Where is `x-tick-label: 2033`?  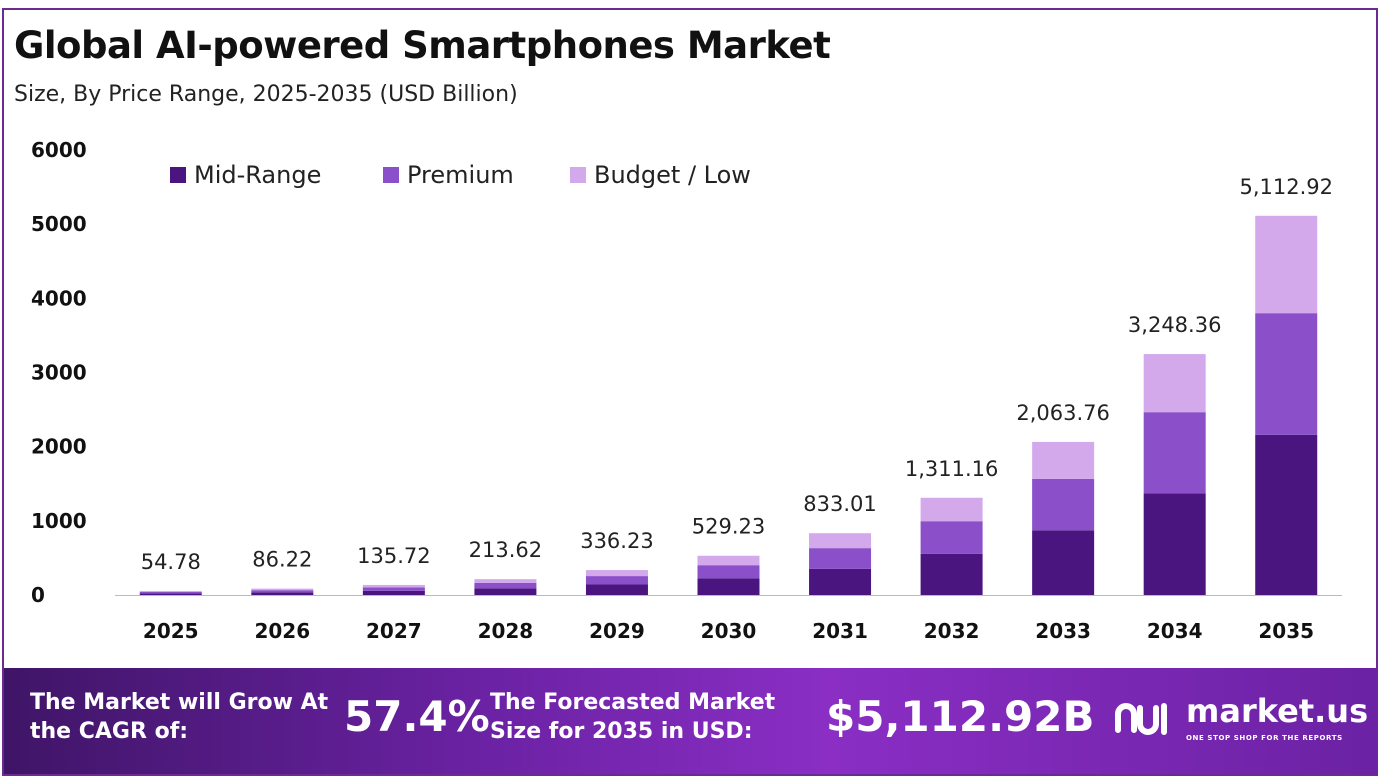 x-tick-label: 2033 is located at coordinates (1063, 631).